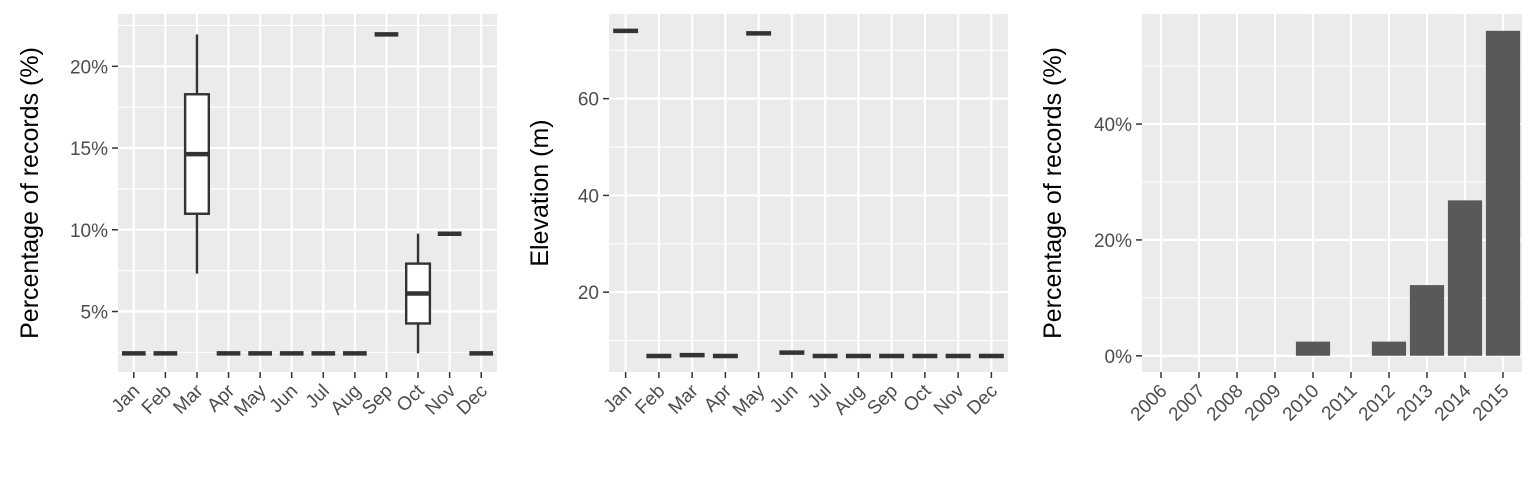  I want to click on y-tick-label: 60, so click(588, 100).